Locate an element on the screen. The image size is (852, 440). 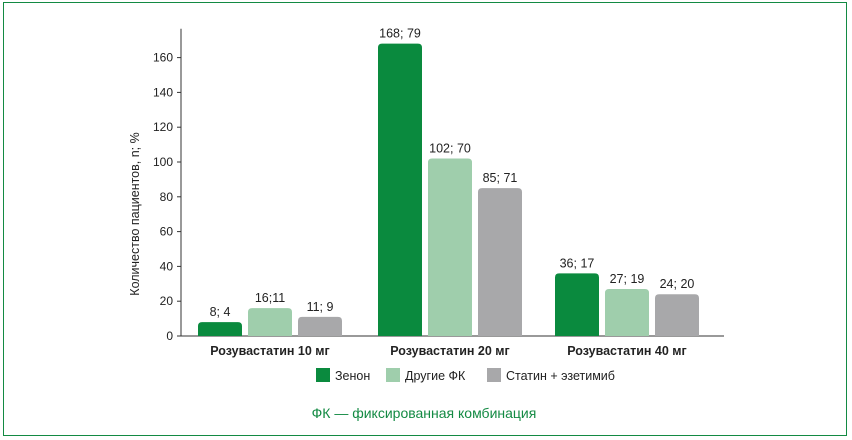
legend-label: Зенон is located at coordinates (352, 376).